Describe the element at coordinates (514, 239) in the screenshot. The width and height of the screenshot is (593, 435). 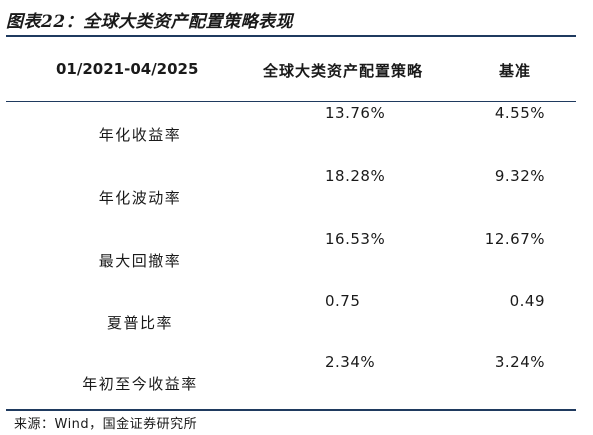
I see `benchmark-value: 12.67%` at that location.